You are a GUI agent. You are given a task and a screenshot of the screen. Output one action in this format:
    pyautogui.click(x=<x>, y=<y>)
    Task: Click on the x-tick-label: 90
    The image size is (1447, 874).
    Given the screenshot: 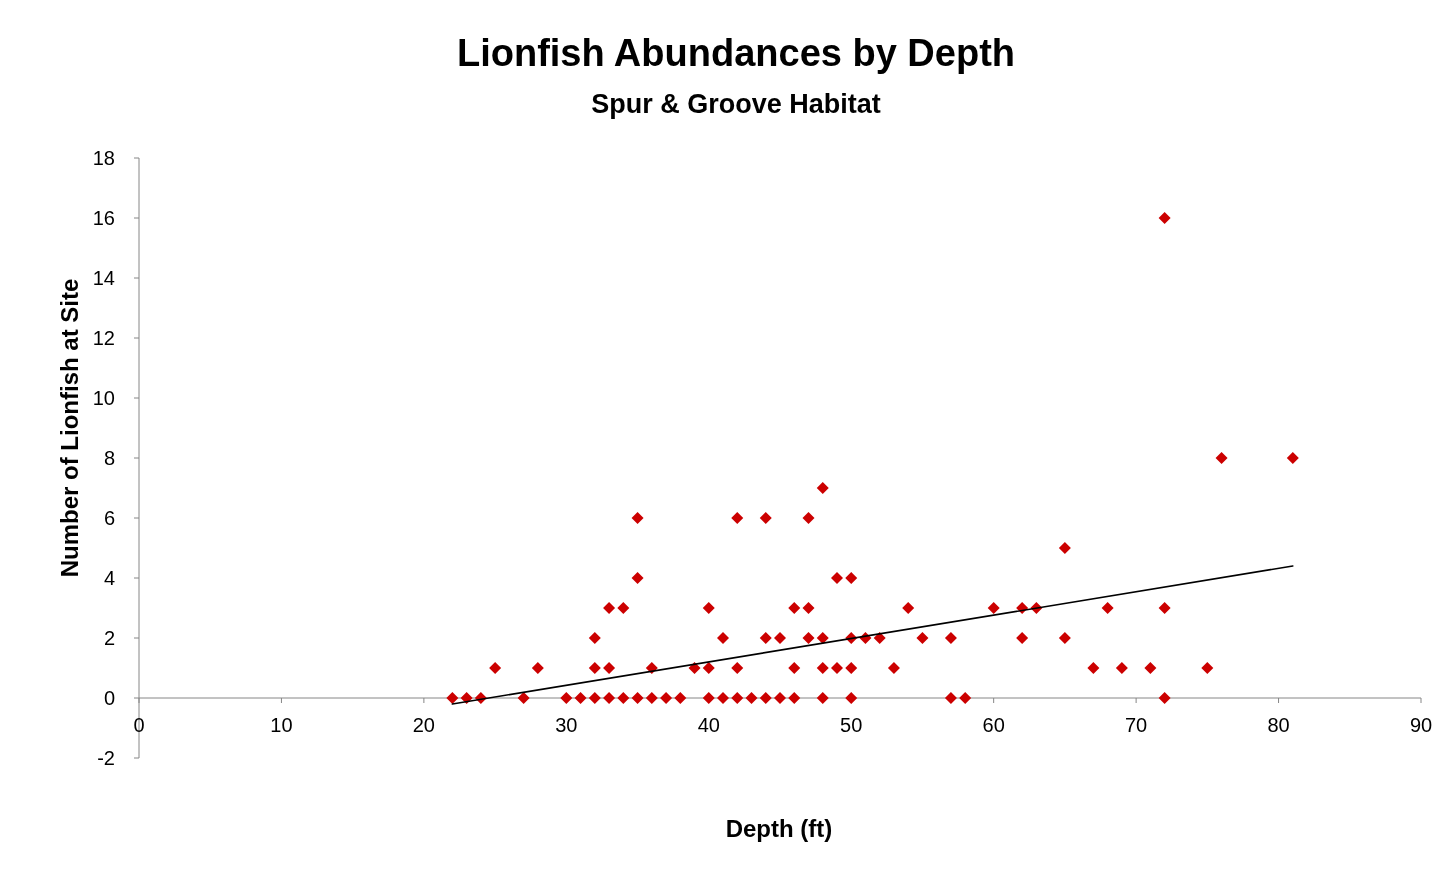 What is the action you would take?
    pyautogui.click(x=1421, y=725)
    